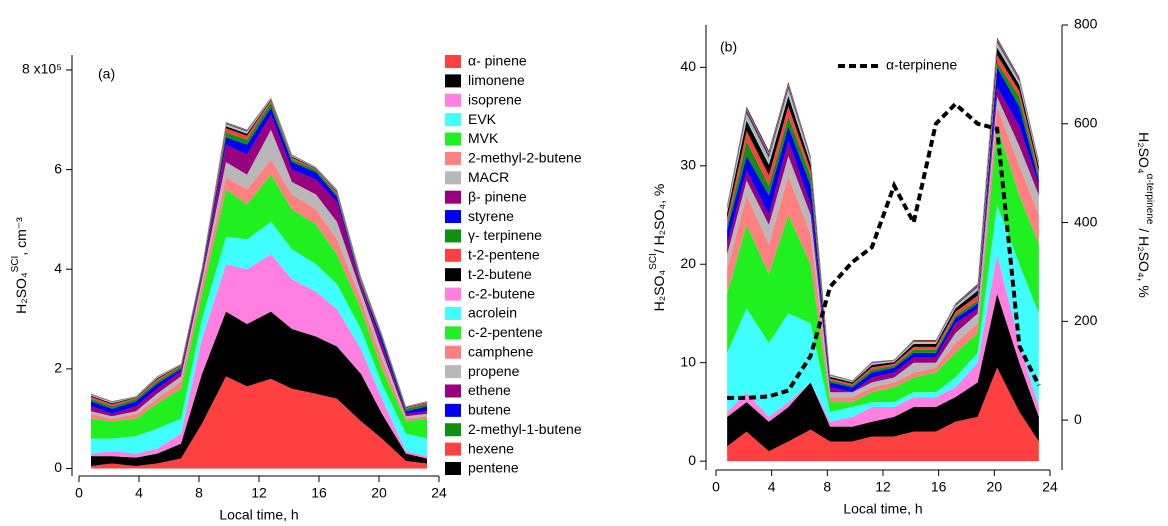 This screenshot has height=526, width=1168. What do you see at coordinates (505, 332) in the screenshot?
I see `legend-label: c-2-pentene` at bounding box center [505, 332].